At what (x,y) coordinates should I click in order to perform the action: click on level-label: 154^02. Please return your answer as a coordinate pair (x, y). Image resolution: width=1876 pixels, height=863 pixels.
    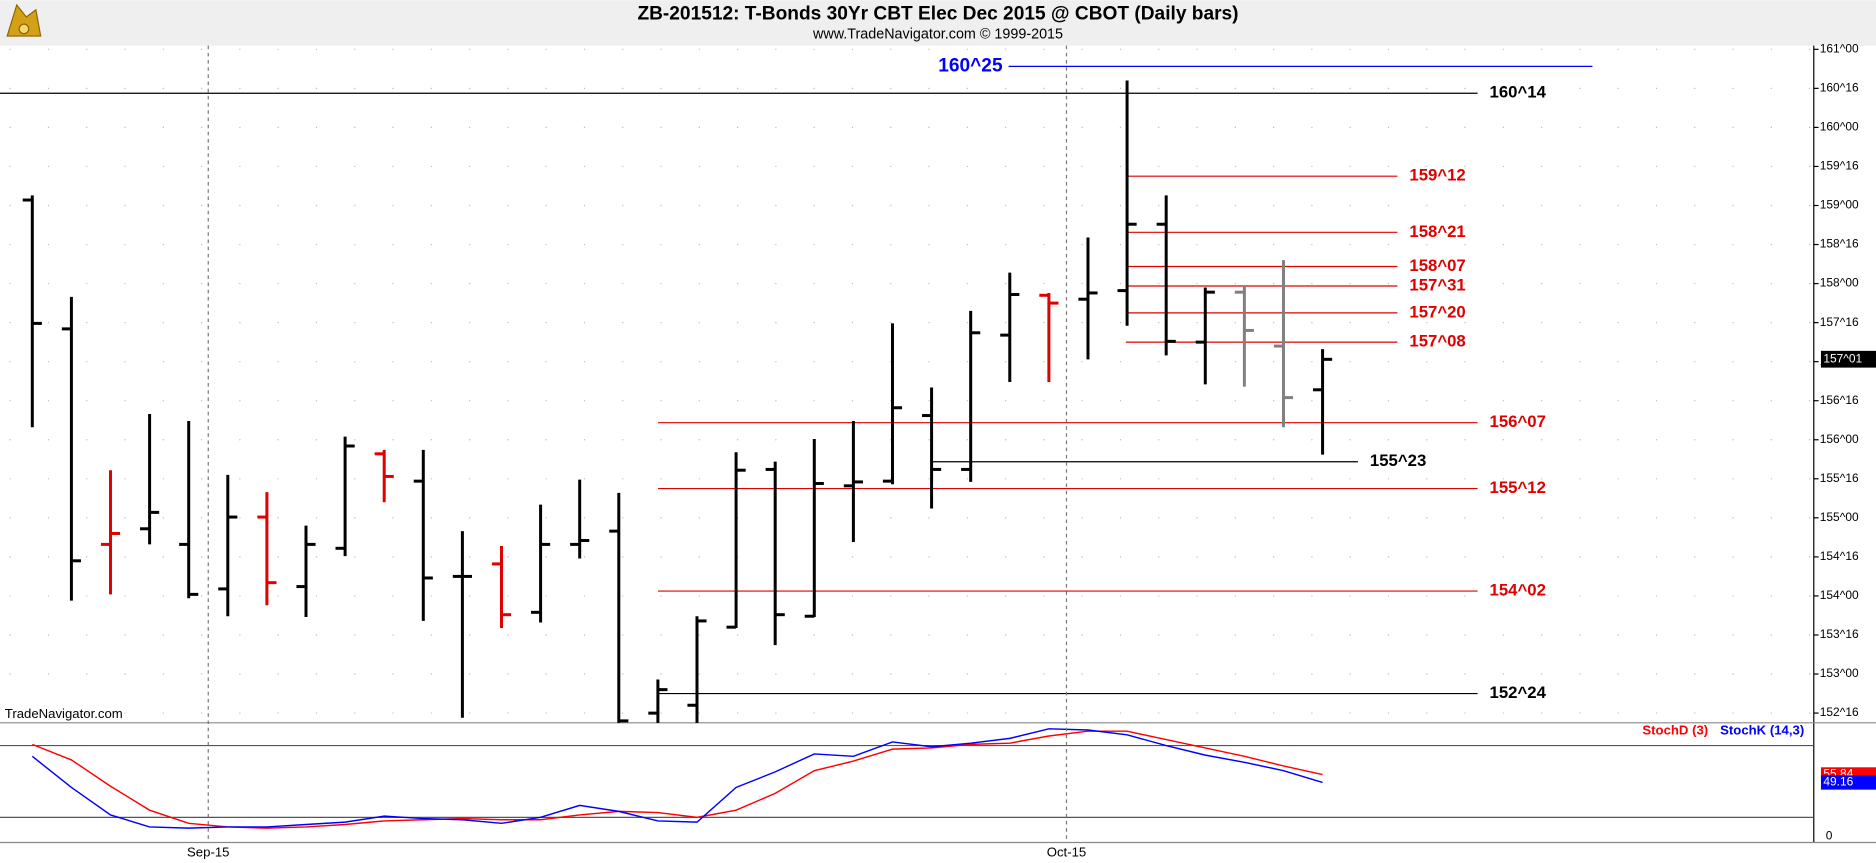
    Looking at the image, I should click on (1518, 589).